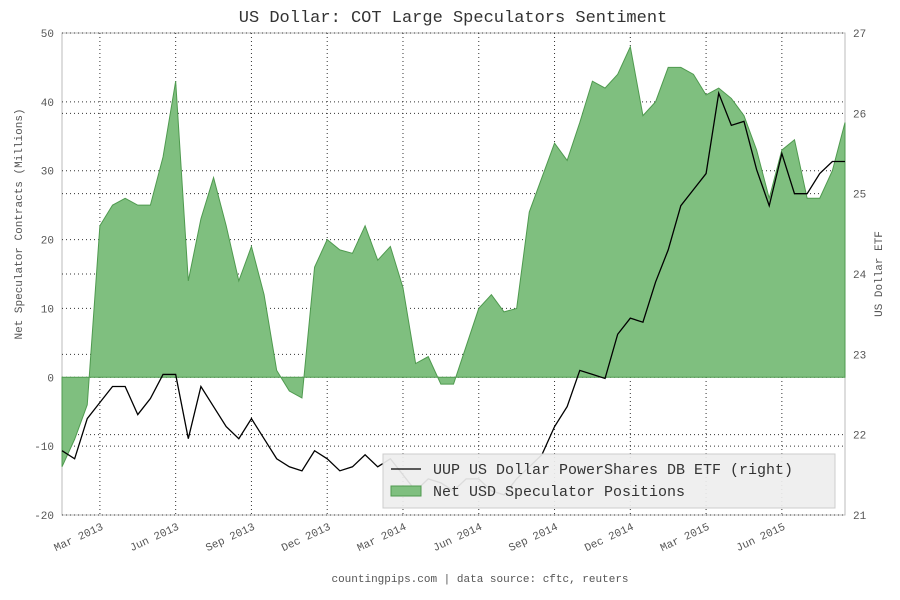  I want to click on legend-box, so click(609, 481).